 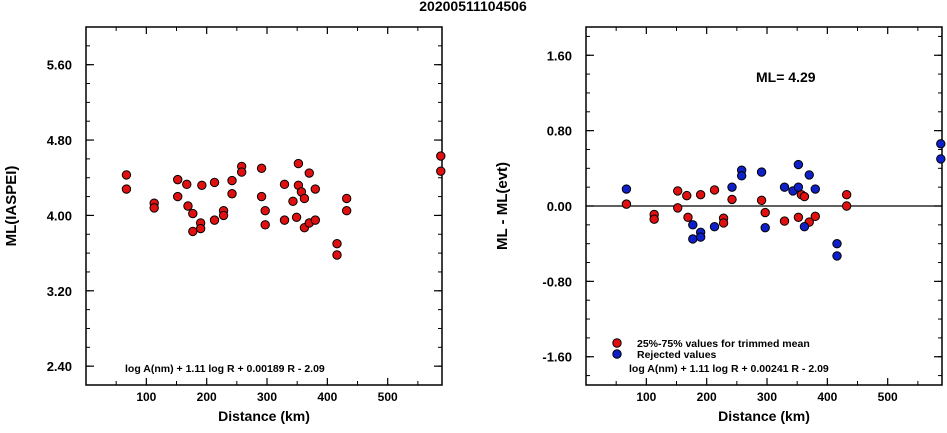 I want to click on right-x-tick-label: 400, so click(x=827, y=397).